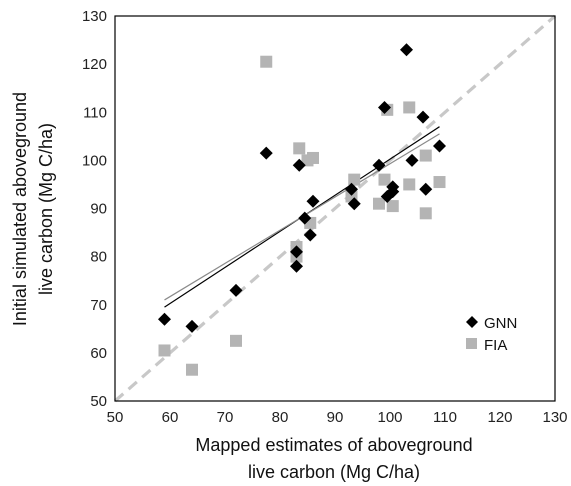 The image size is (571, 486). What do you see at coordinates (225, 417) in the screenshot?
I see `x-tick-label: 70` at bounding box center [225, 417].